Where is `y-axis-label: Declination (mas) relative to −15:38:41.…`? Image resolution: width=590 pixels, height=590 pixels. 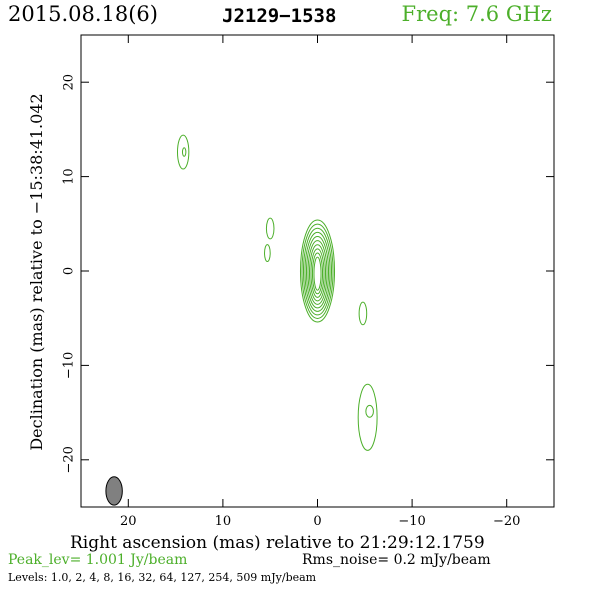 y-axis-label: Declination (mas) relative to −15:38:41.… is located at coordinates (36, 271).